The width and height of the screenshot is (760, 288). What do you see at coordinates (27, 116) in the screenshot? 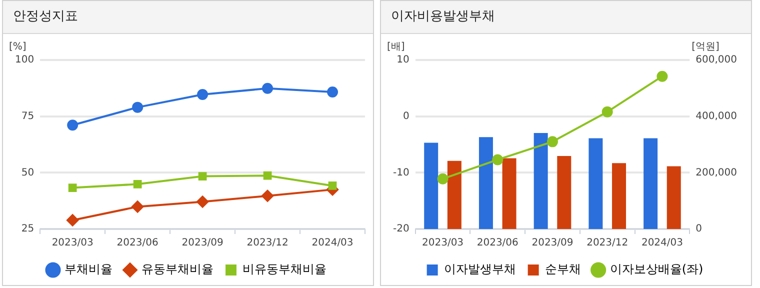
I see `y-tick-label: 75` at bounding box center [27, 116].